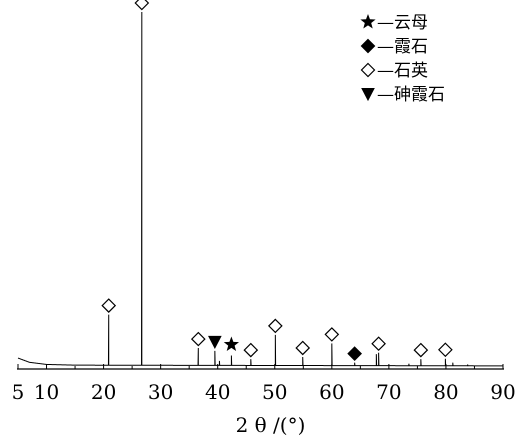 Image resolution: width=520 pixels, height=442 pixels. Describe the element at coordinates (402, 59) in the screenshot. I see `legend: —云母 —霞石 —石英 —砷霞石` at that location.